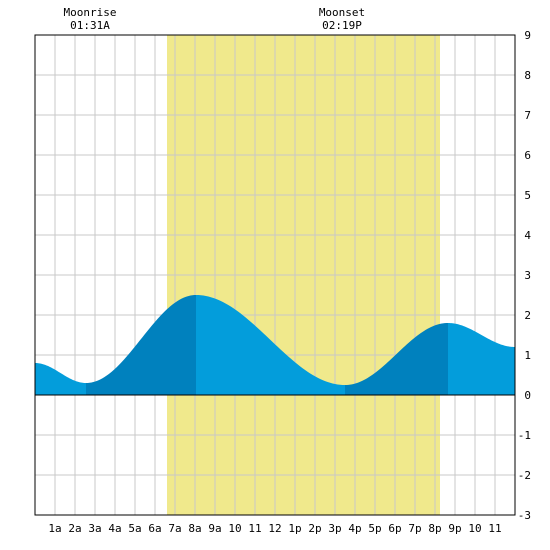 The height and width of the screenshot is (550, 550). I want to click on x-tick-label: 5a, so click(134, 528).